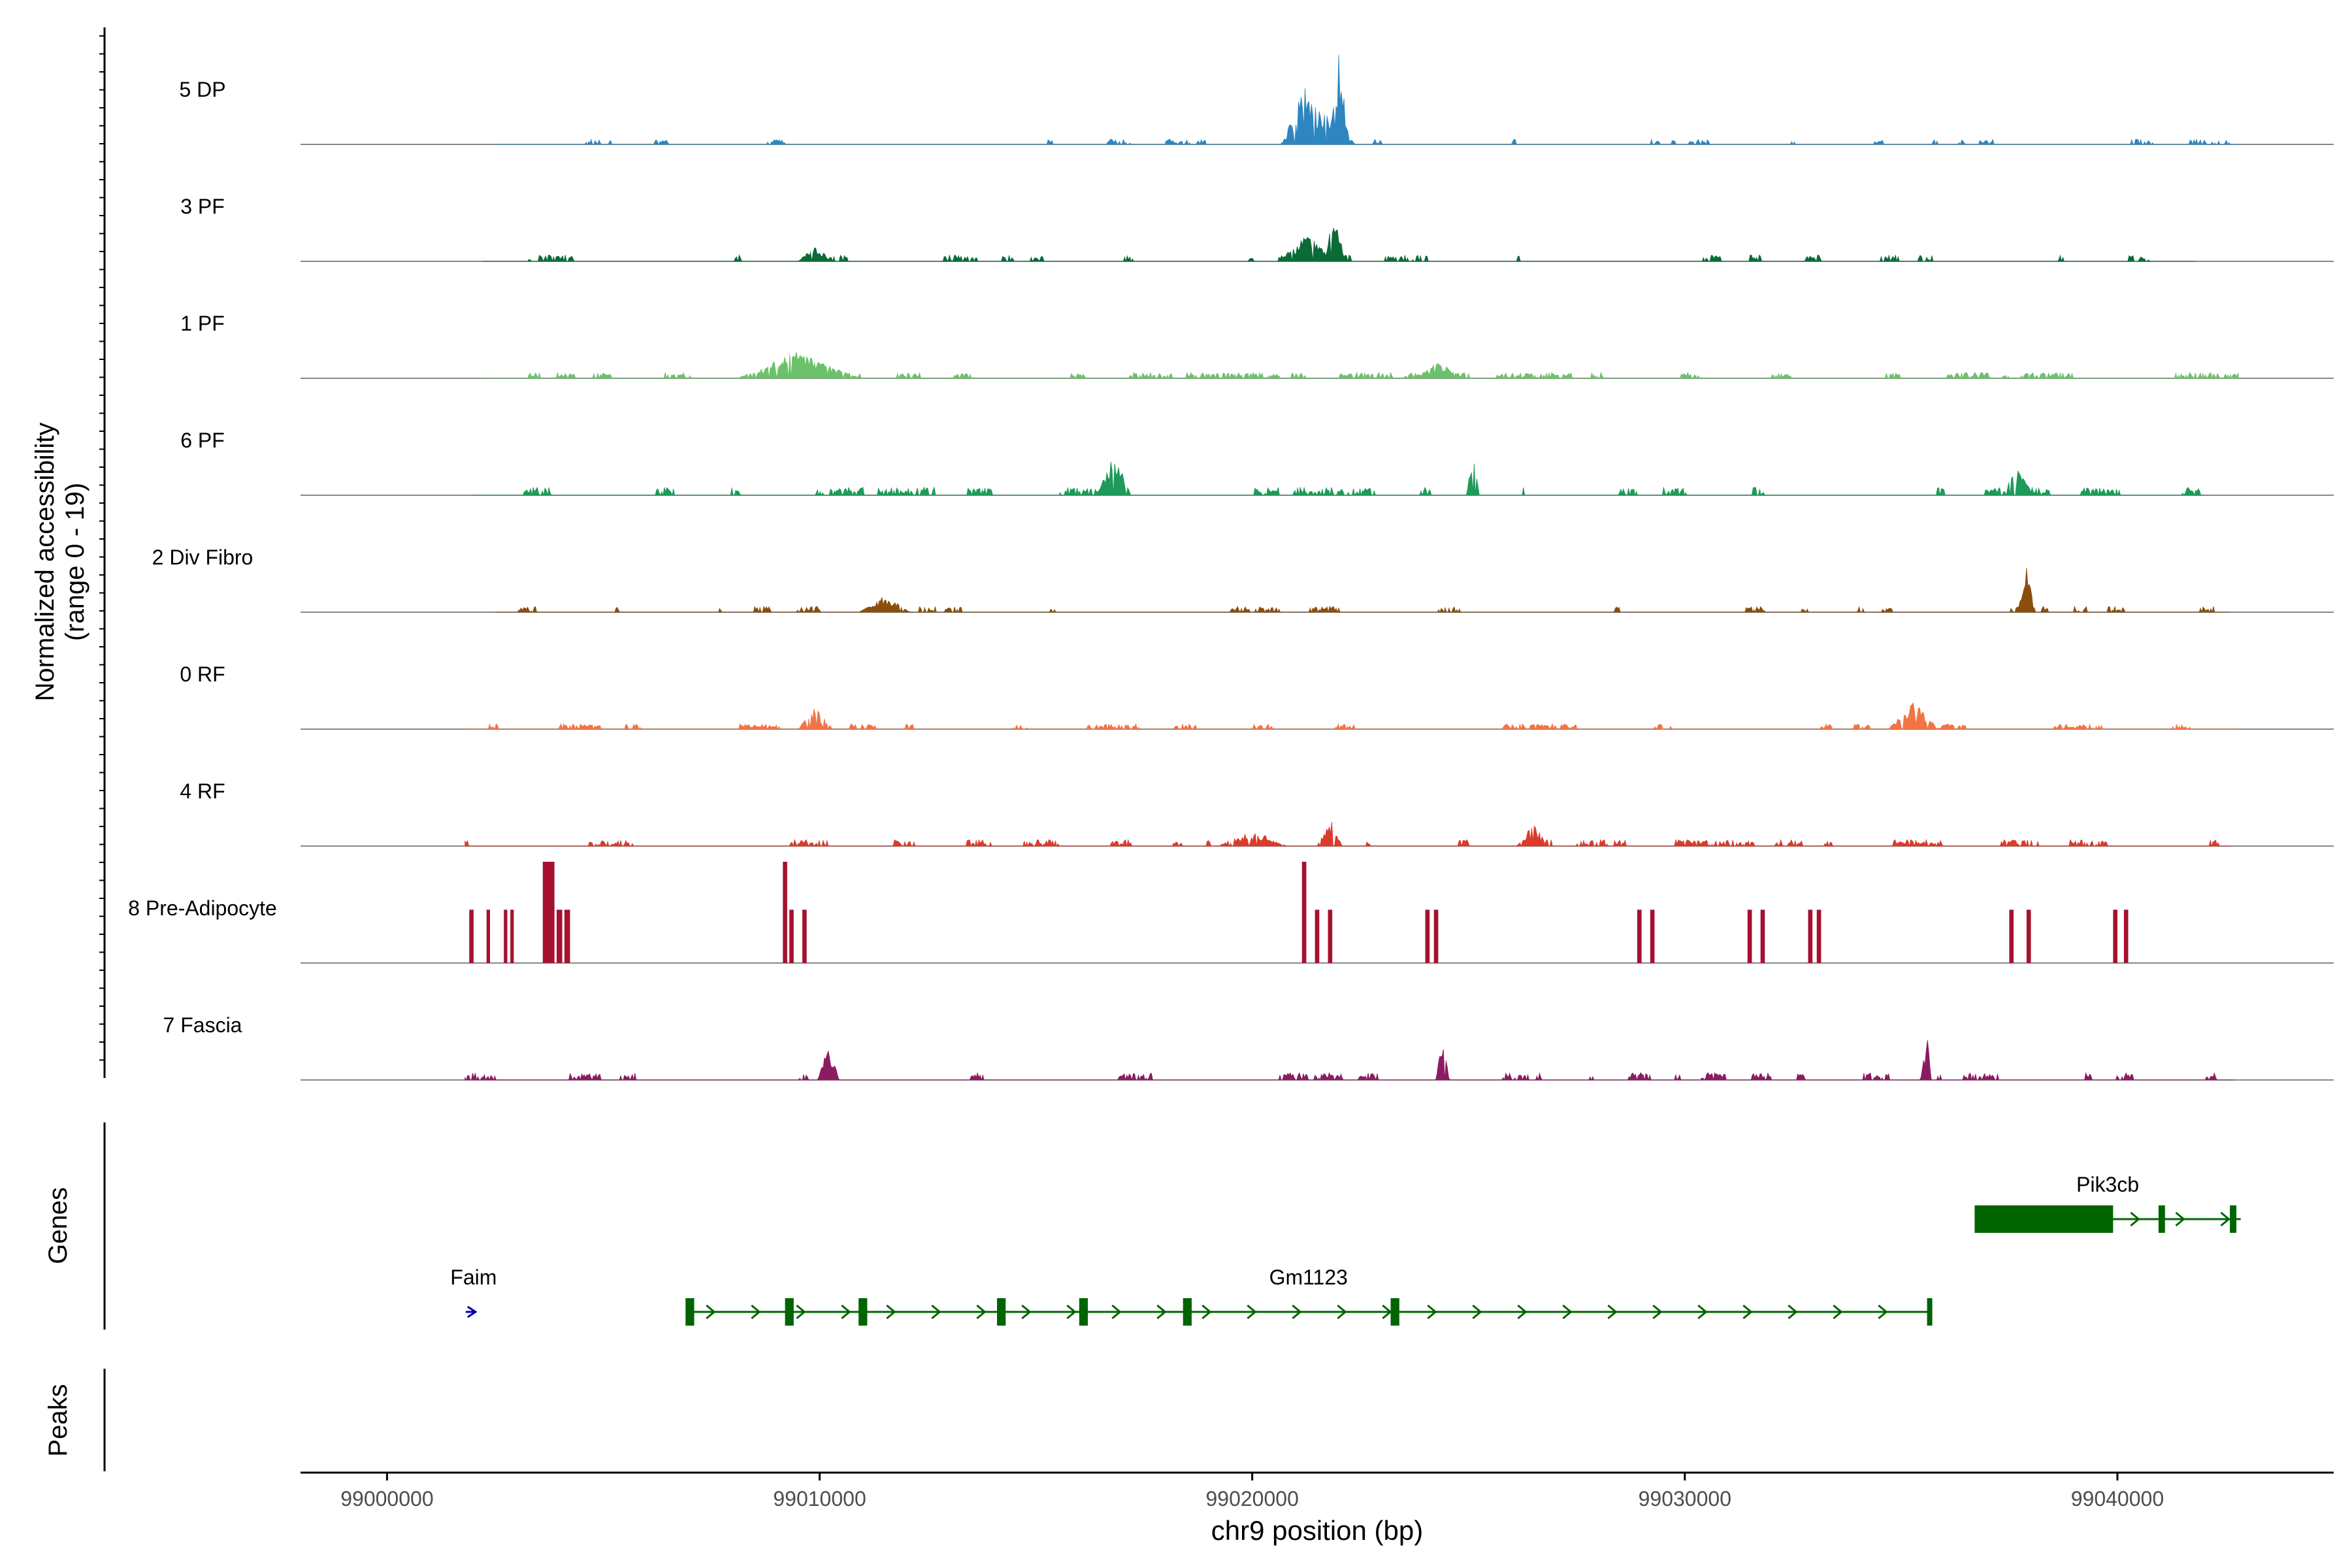  I want to click on track-label-1-pf: 1 PF, so click(202, 323).